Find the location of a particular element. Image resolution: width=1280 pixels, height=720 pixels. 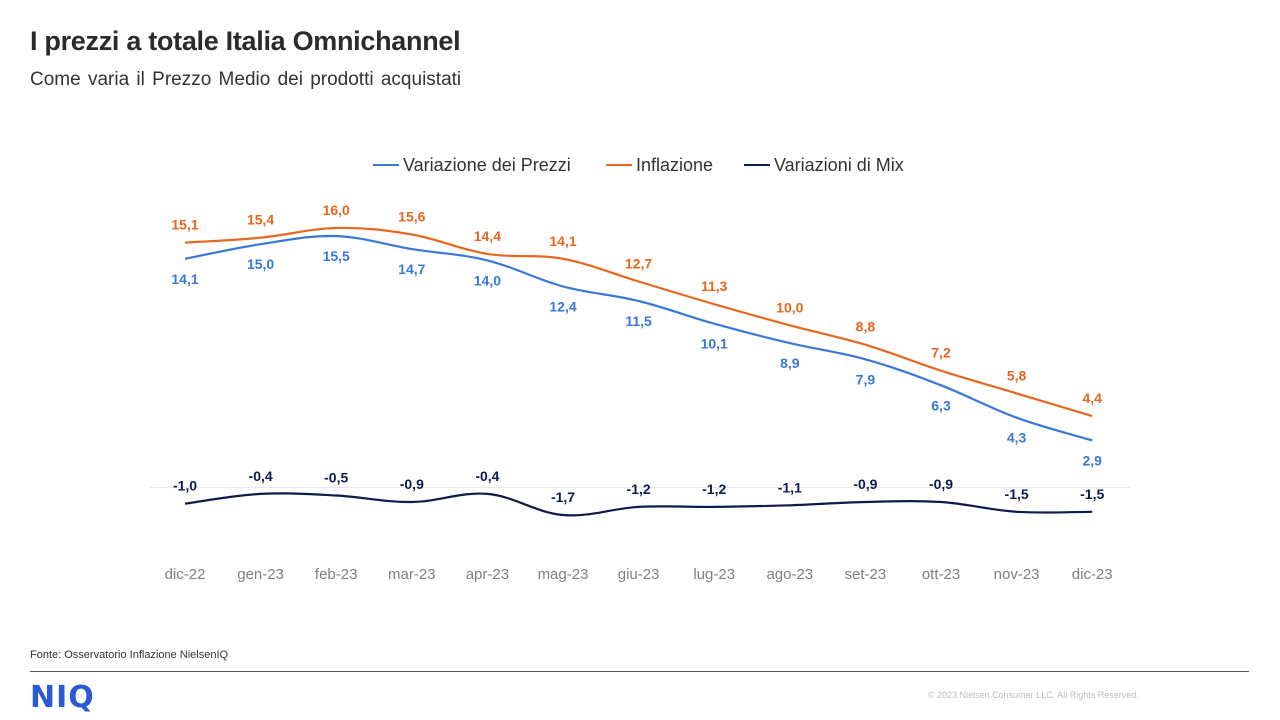

data-label-1-8: 10,0 is located at coordinates (789, 307).